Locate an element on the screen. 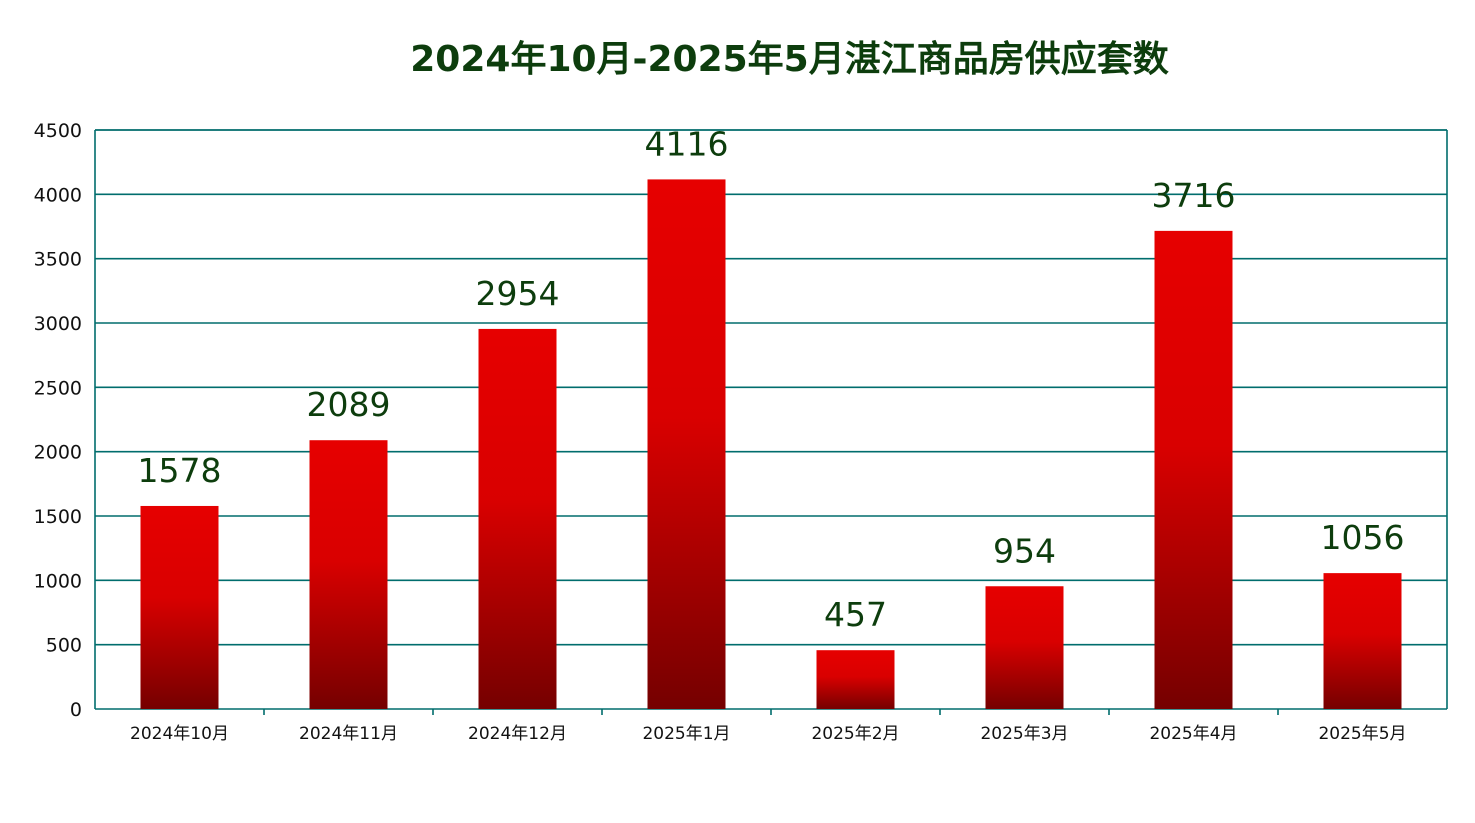  x-tick-label: 2025年4月 is located at coordinates (1193, 734).